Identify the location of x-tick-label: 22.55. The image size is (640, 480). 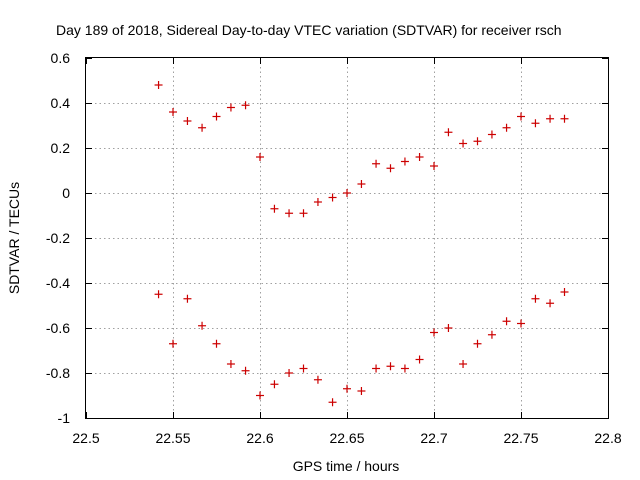
(172, 438).